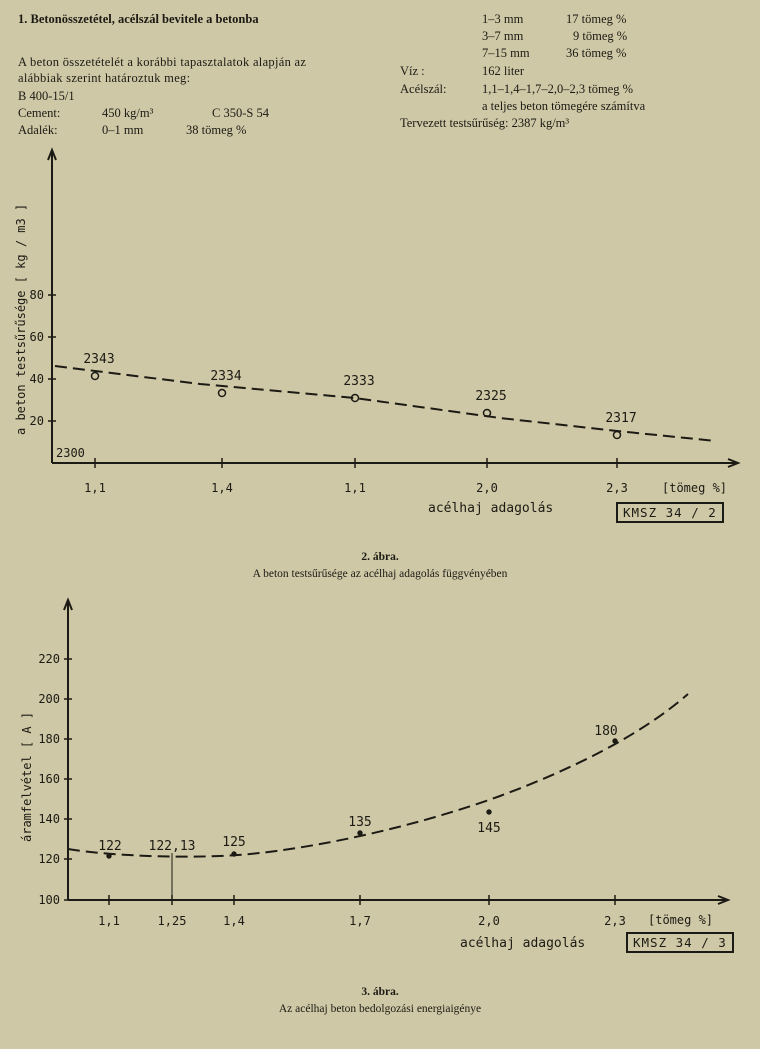 This screenshot has height=1049, width=760. I want to click on x-tick-label: 2,3, so click(617, 488).